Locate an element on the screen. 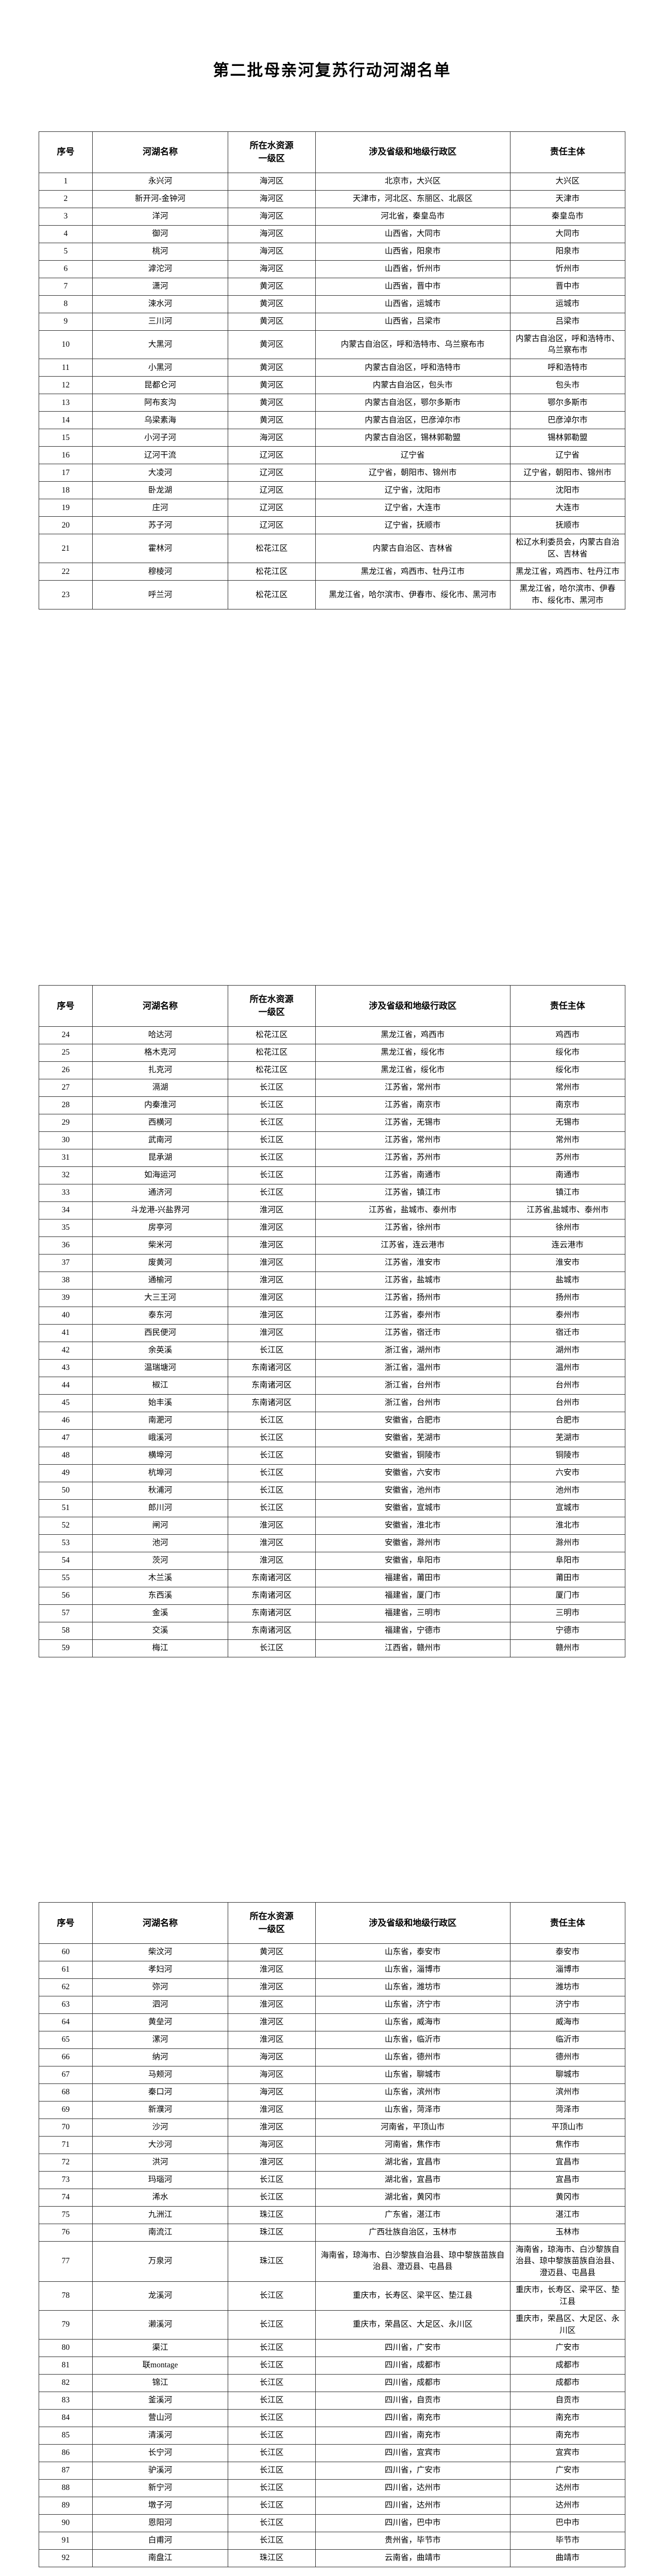  table-header: 序号 河湖名称 所在水资源 一级区 涉及省级和地级行政区 责任主体 is located at coordinates (332, 1923).